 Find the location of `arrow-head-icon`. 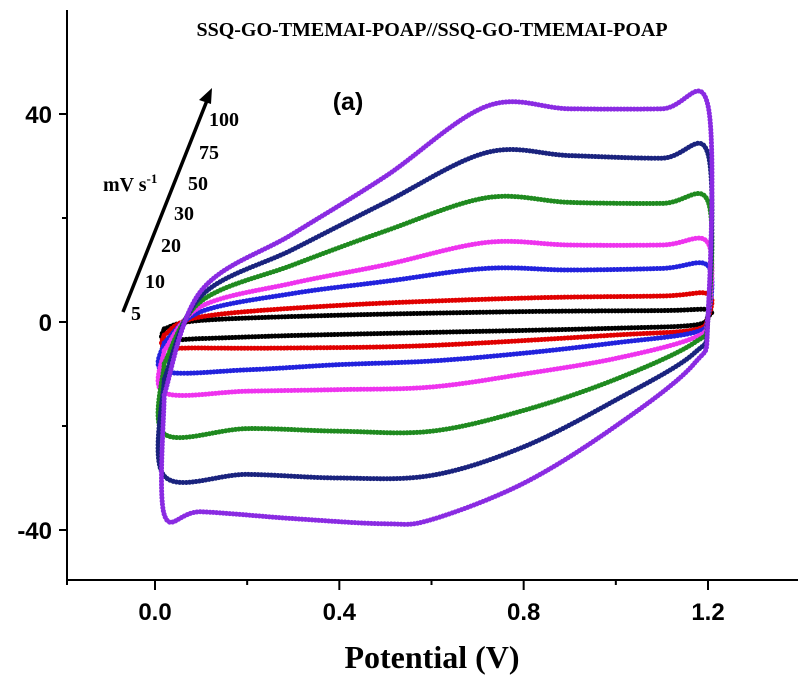

arrow-head-icon is located at coordinates (205, 96).